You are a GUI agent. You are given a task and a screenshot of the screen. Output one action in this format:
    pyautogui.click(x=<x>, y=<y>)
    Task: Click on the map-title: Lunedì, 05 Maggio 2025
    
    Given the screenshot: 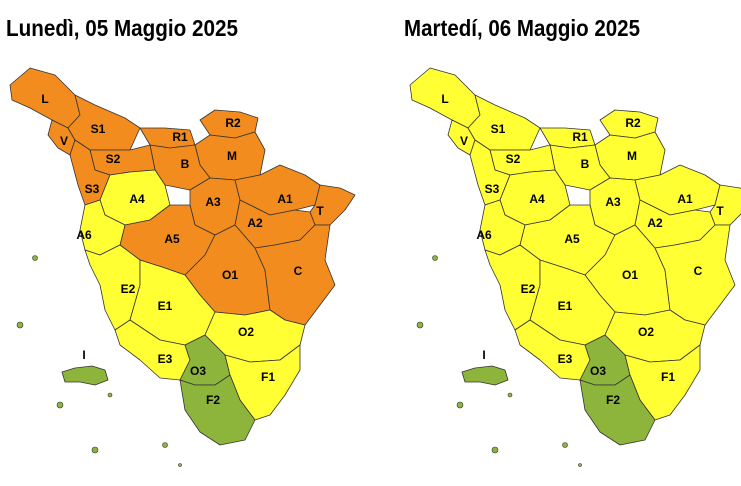 What is the action you would take?
    pyautogui.click(x=122, y=28)
    